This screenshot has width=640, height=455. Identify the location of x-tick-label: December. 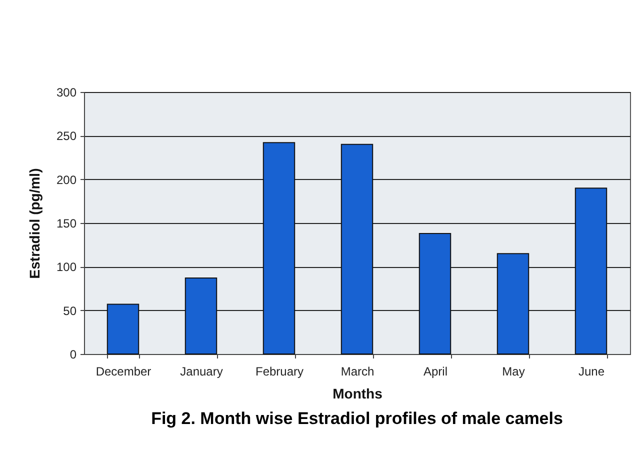
(124, 371).